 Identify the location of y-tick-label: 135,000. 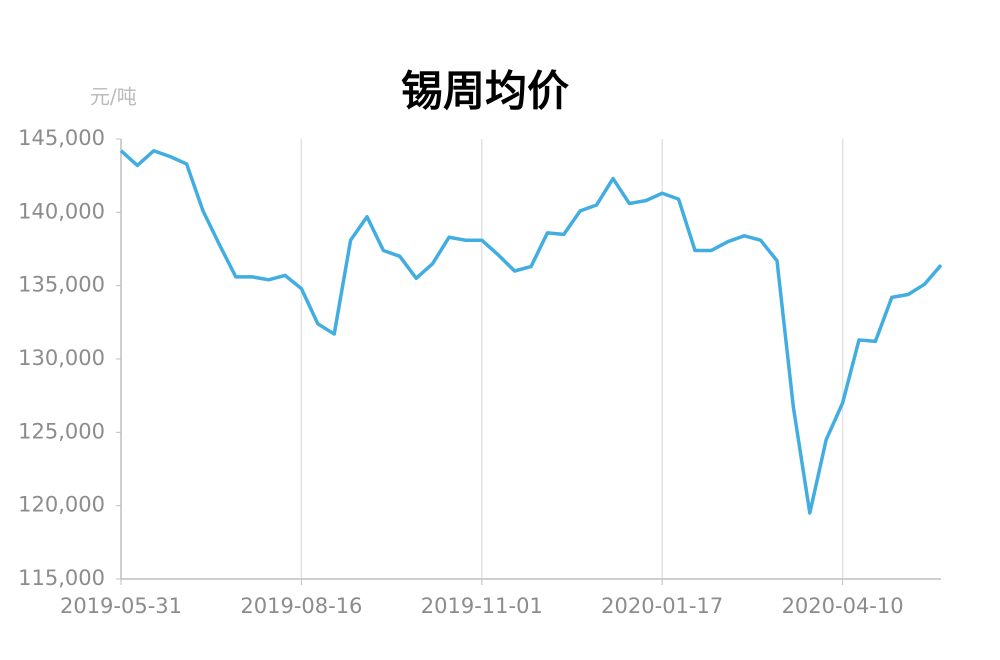
(61, 285).